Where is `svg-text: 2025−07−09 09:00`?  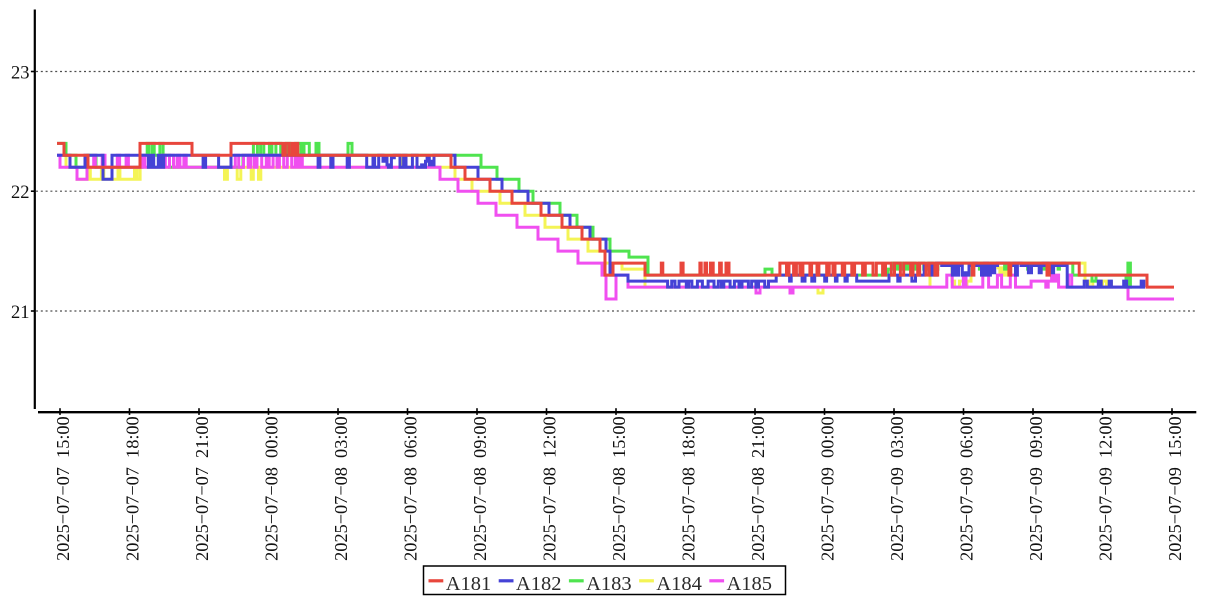 svg-text: 2025−07−09 09:00 is located at coordinates (1036, 488).